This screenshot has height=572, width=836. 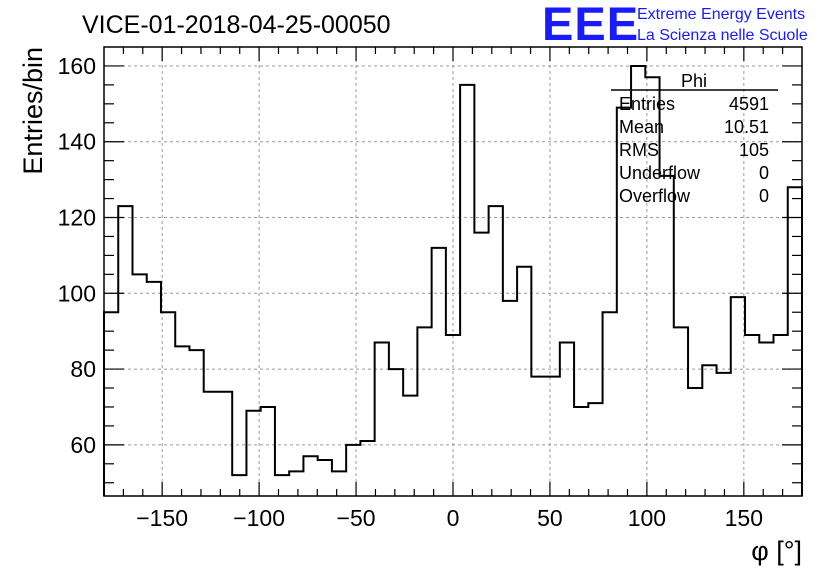 I want to click on y-tick-label: 100, so click(x=77, y=293).